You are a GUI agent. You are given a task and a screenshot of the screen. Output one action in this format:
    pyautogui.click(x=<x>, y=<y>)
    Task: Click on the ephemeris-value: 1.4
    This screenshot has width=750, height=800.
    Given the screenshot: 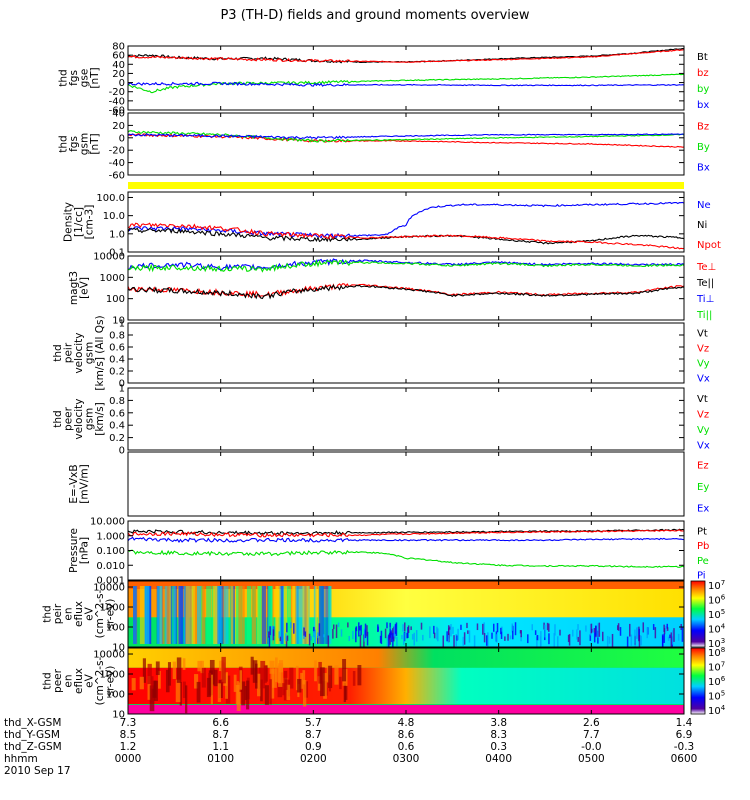 What is the action you would take?
    pyautogui.click(x=684, y=723)
    